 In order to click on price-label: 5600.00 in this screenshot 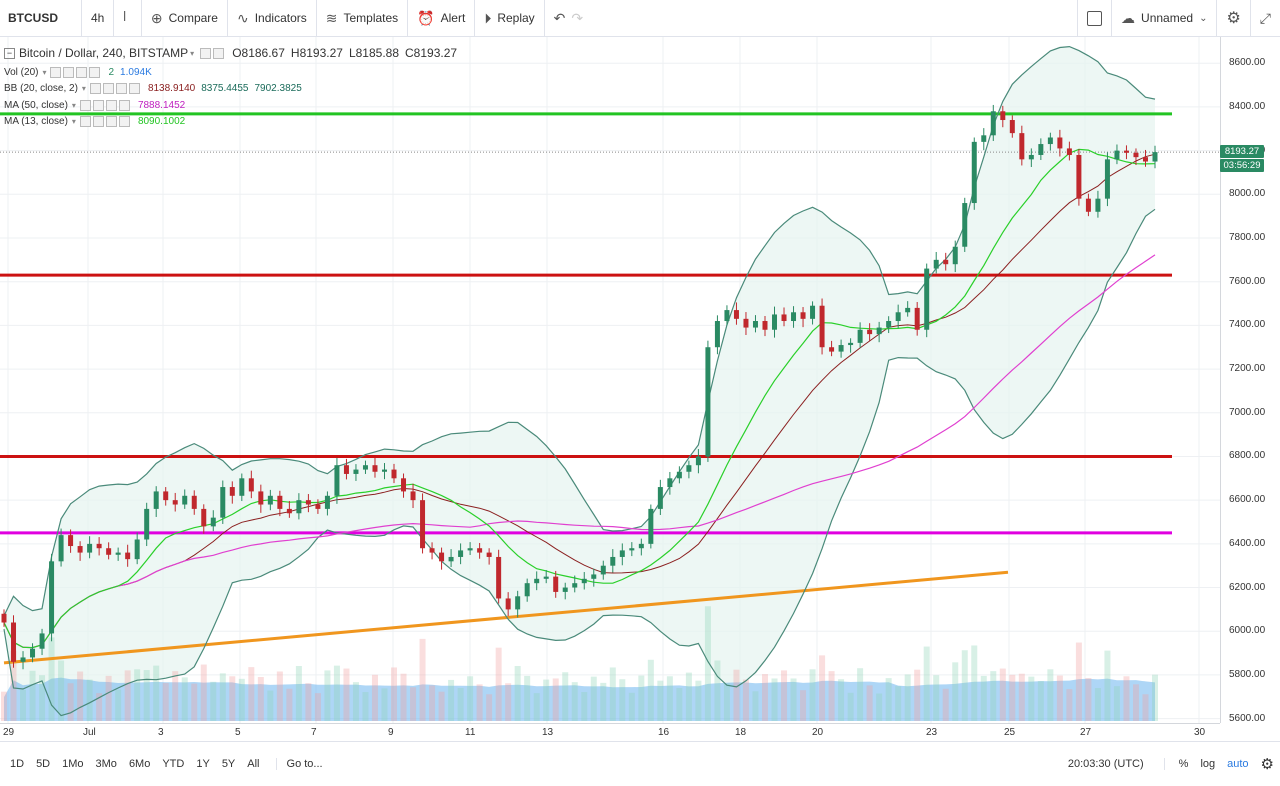, I will do `click(1247, 718)`.